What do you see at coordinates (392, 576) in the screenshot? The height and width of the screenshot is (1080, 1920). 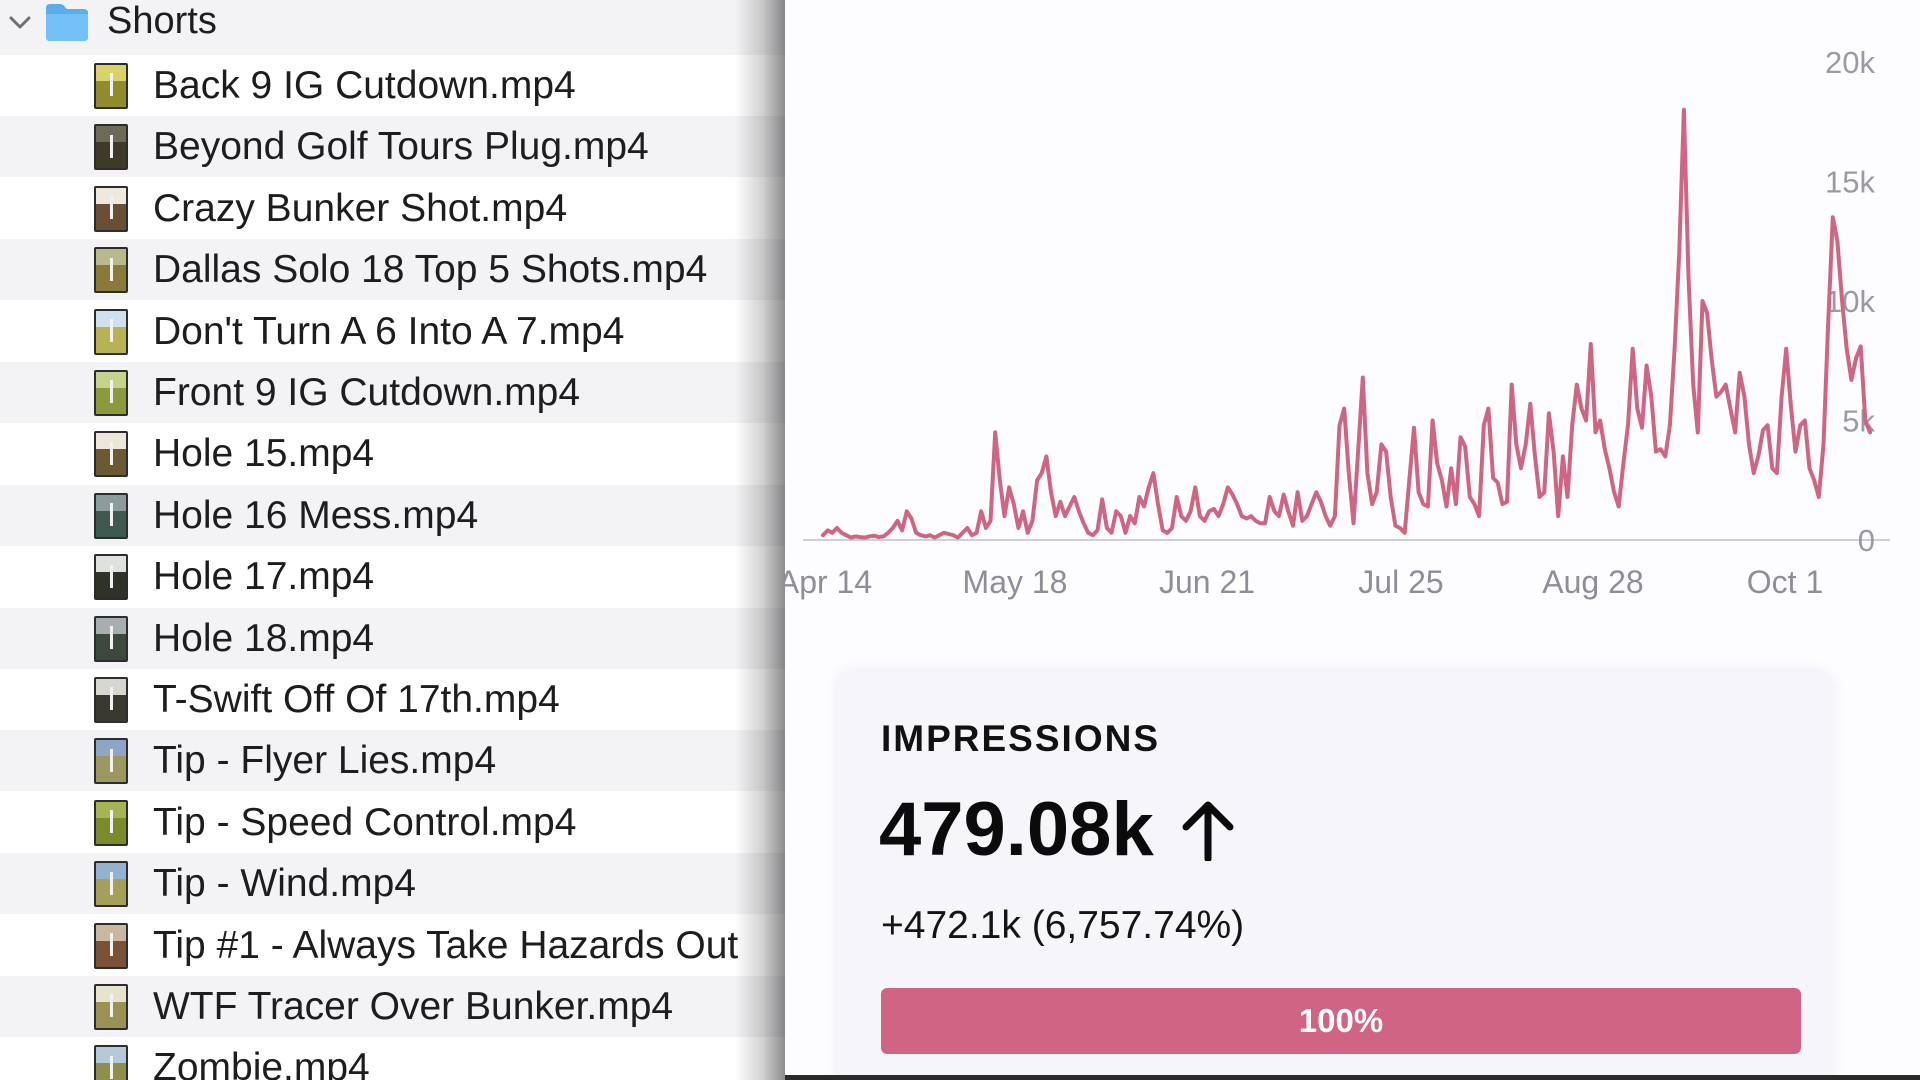 I see `file-row: Hole 17.mp4` at bounding box center [392, 576].